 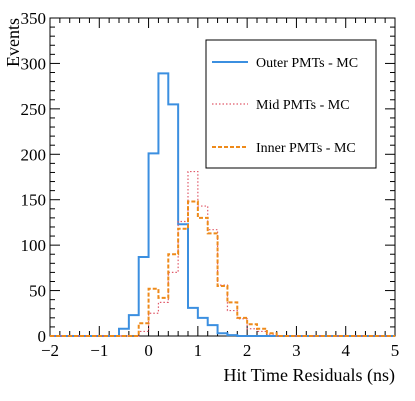 I want to click on x-tick-label: 4, so click(x=345, y=350).